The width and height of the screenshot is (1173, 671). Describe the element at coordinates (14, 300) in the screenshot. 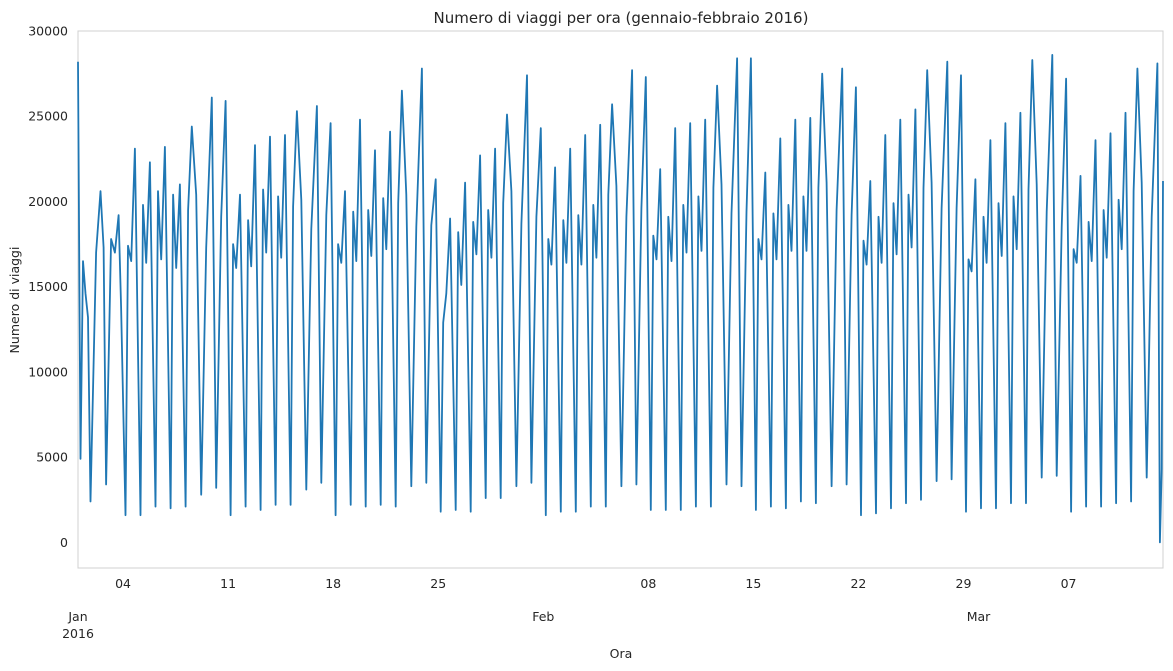

I see `y-axis-label: Numero di viaggi` at that location.